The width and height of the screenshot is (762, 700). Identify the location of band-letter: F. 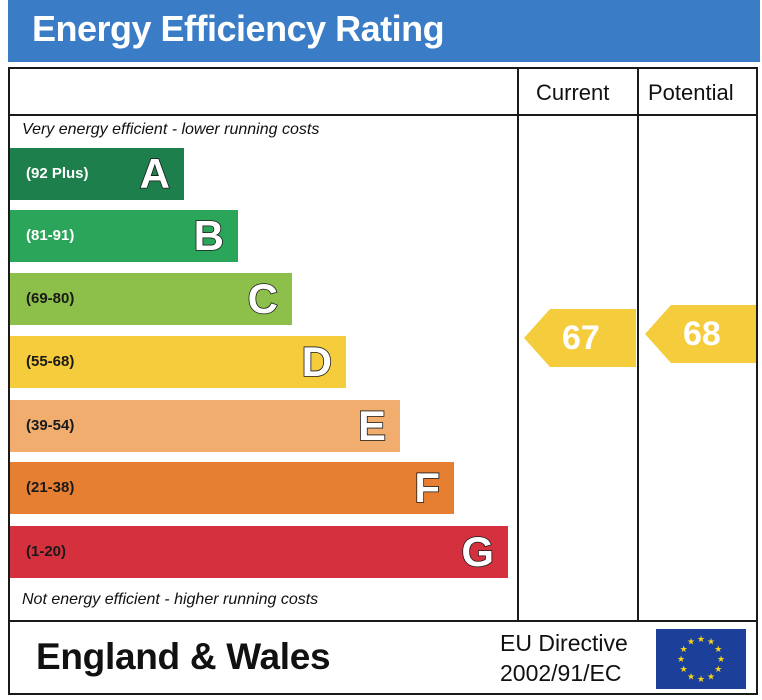
(427, 487).